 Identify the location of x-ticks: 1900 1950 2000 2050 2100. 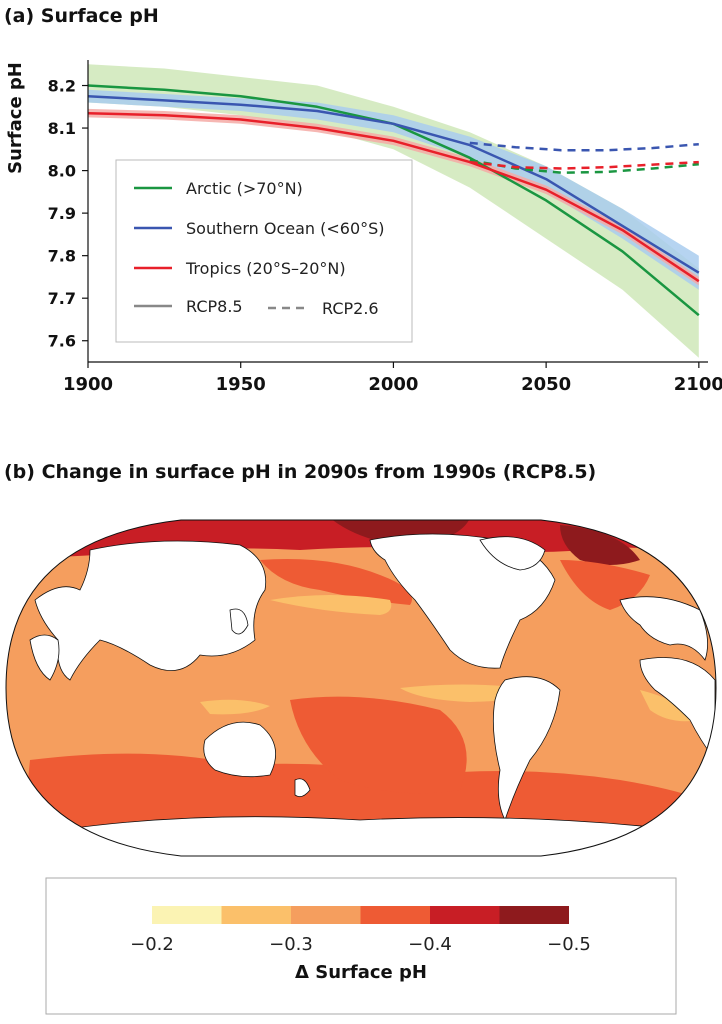
(392, 378).